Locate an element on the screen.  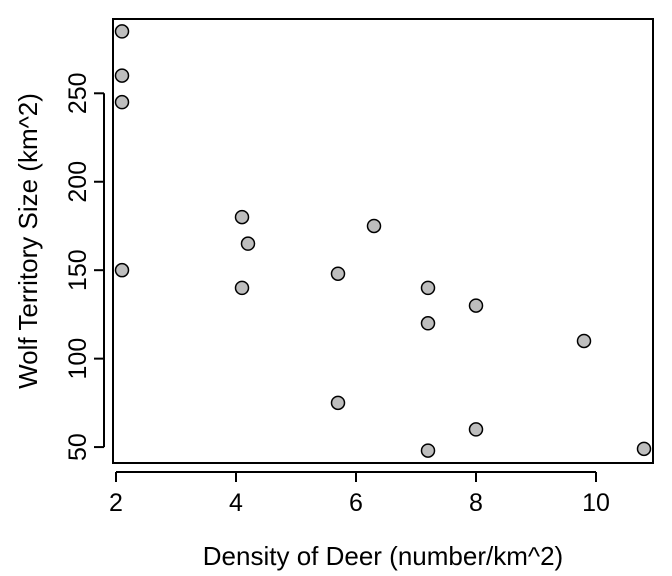
x-tick-label: 4 is located at coordinates (236, 503).